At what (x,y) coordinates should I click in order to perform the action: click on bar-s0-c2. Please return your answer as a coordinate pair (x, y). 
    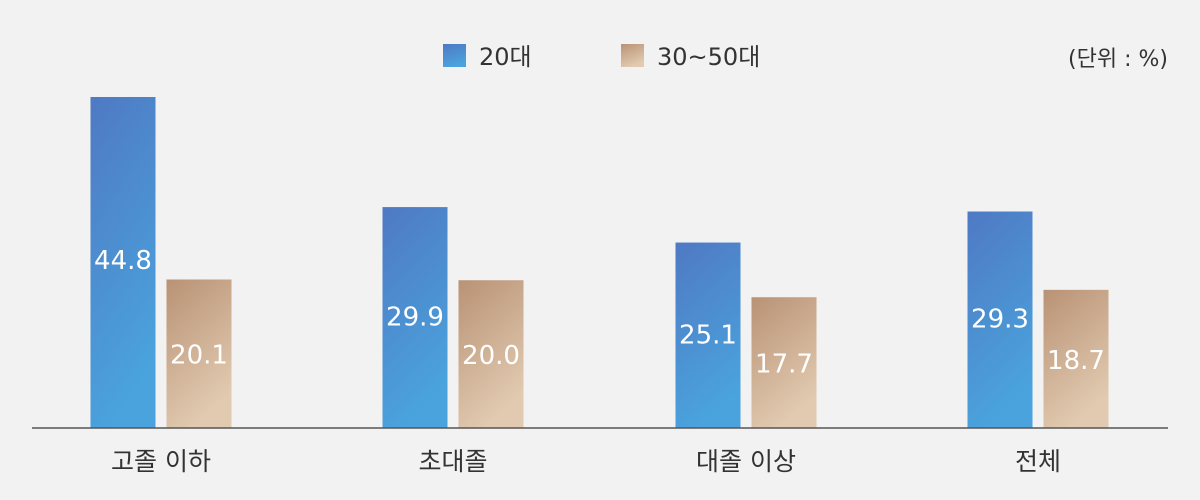
    Looking at the image, I should click on (708, 335).